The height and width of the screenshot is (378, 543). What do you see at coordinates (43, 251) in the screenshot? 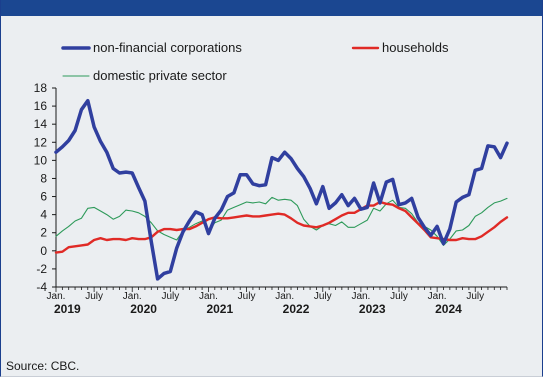
I see `y-tick-label: 0` at bounding box center [43, 251].